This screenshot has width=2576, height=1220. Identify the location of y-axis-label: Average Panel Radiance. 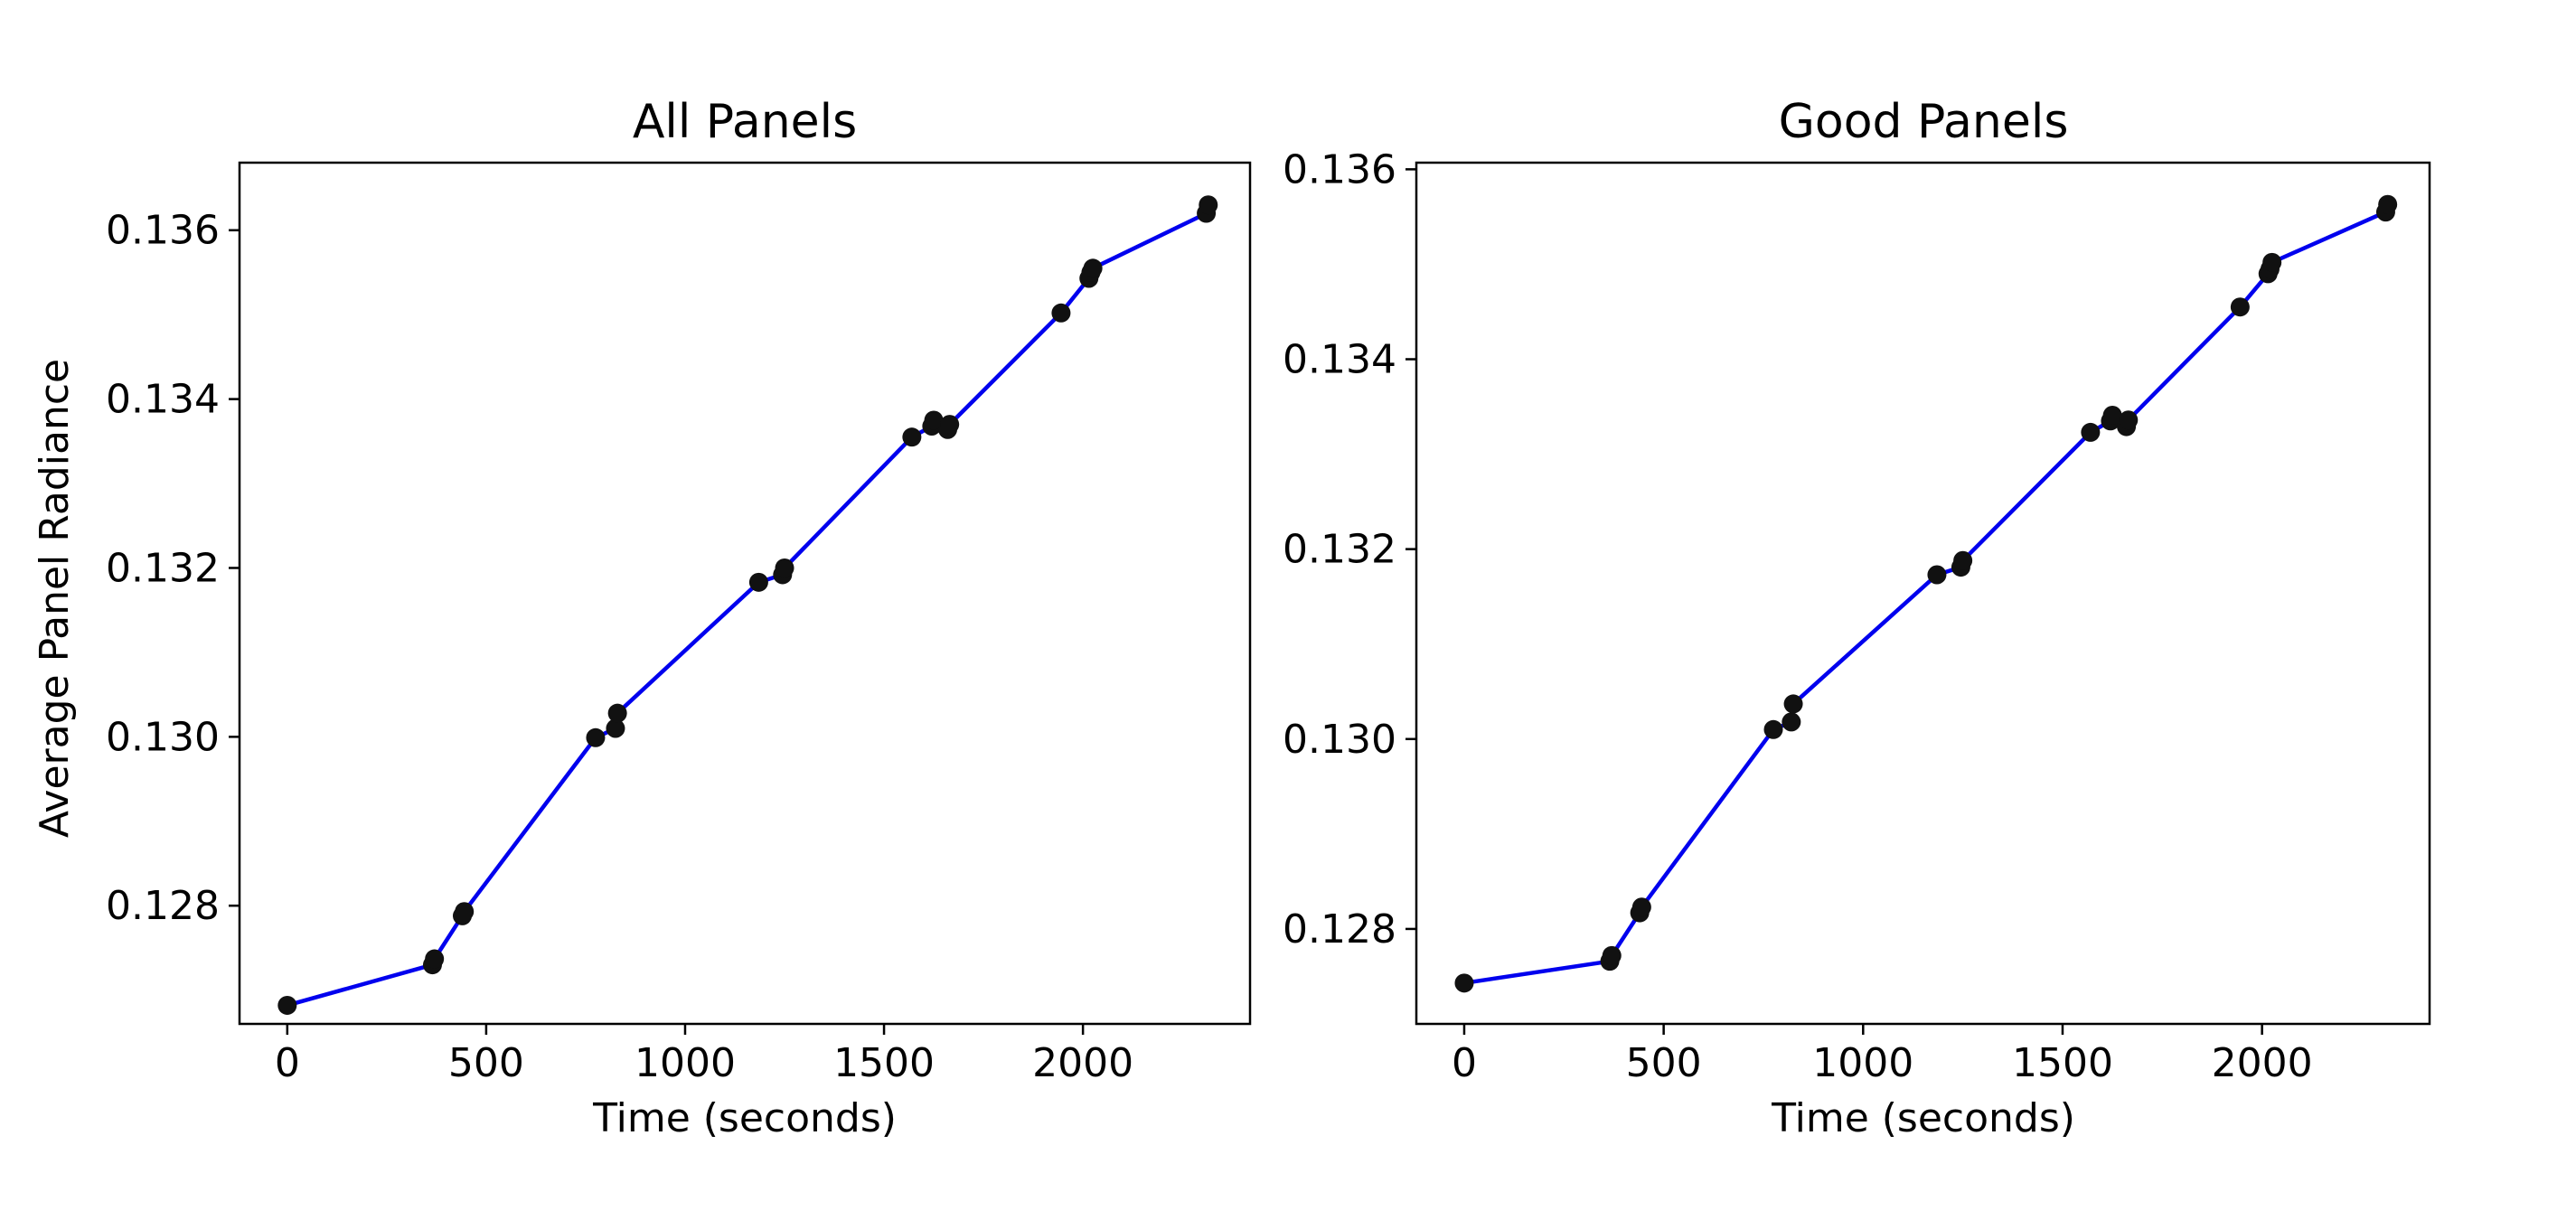
(55, 598).